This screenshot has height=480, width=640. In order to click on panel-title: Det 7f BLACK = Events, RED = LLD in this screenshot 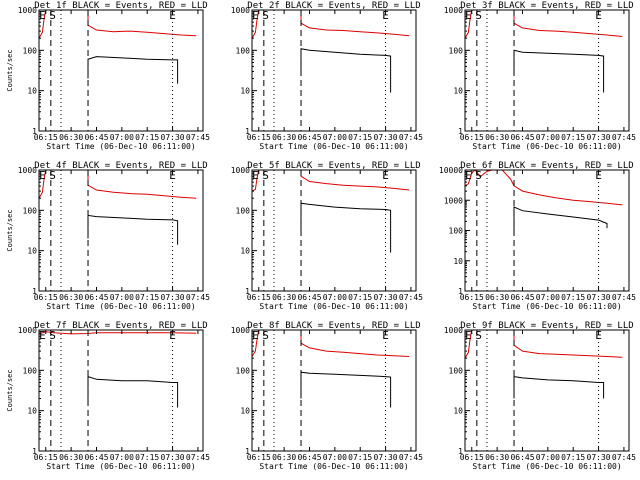, I will do `click(120, 326)`.